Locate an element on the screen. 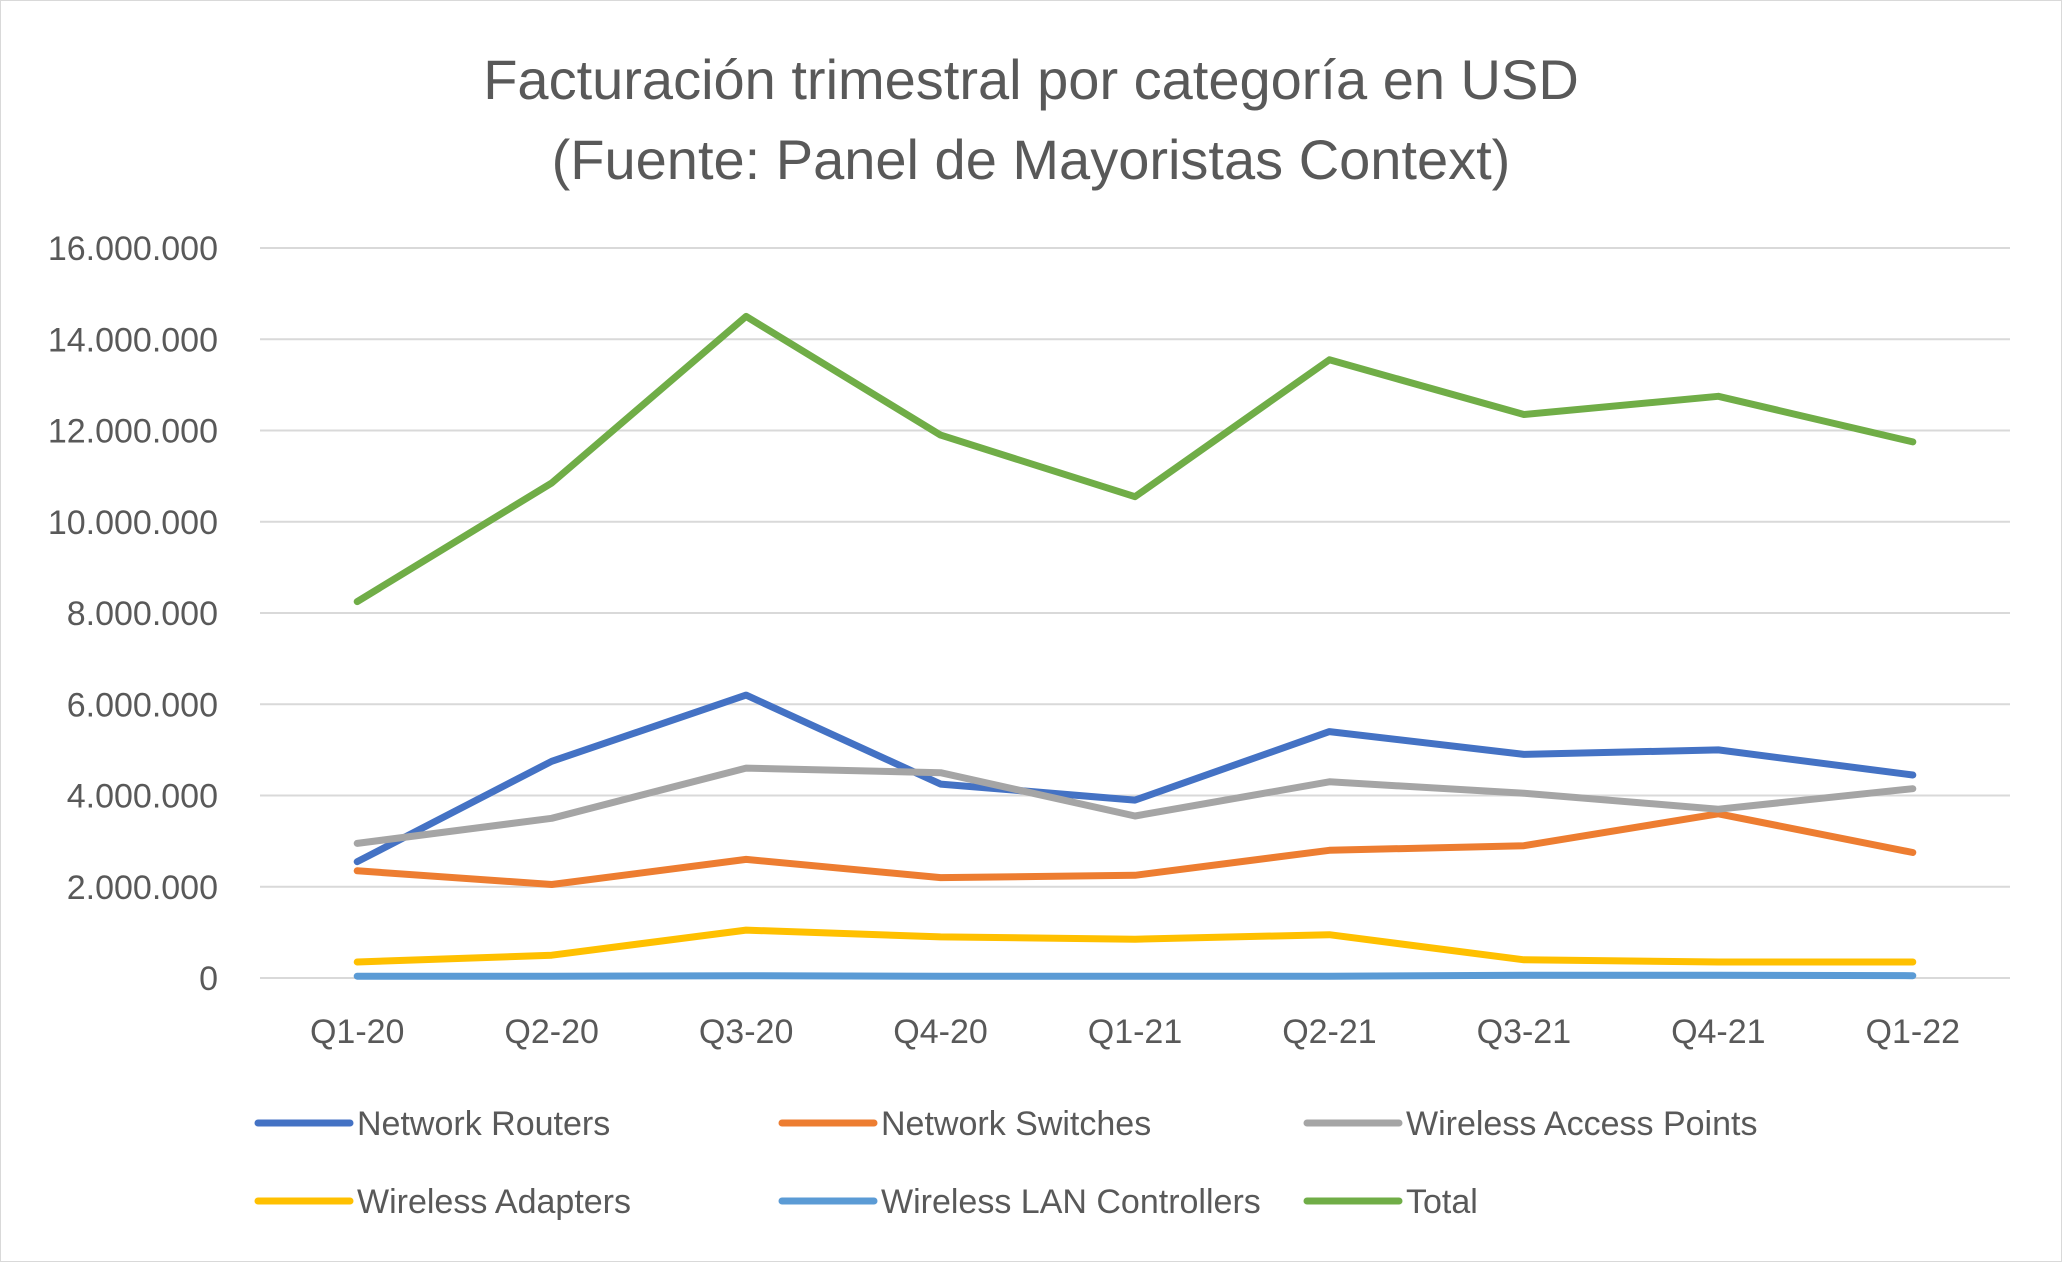 The image size is (2062, 1262). x-tick-label: Q1-21 is located at coordinates (1135, 1032).